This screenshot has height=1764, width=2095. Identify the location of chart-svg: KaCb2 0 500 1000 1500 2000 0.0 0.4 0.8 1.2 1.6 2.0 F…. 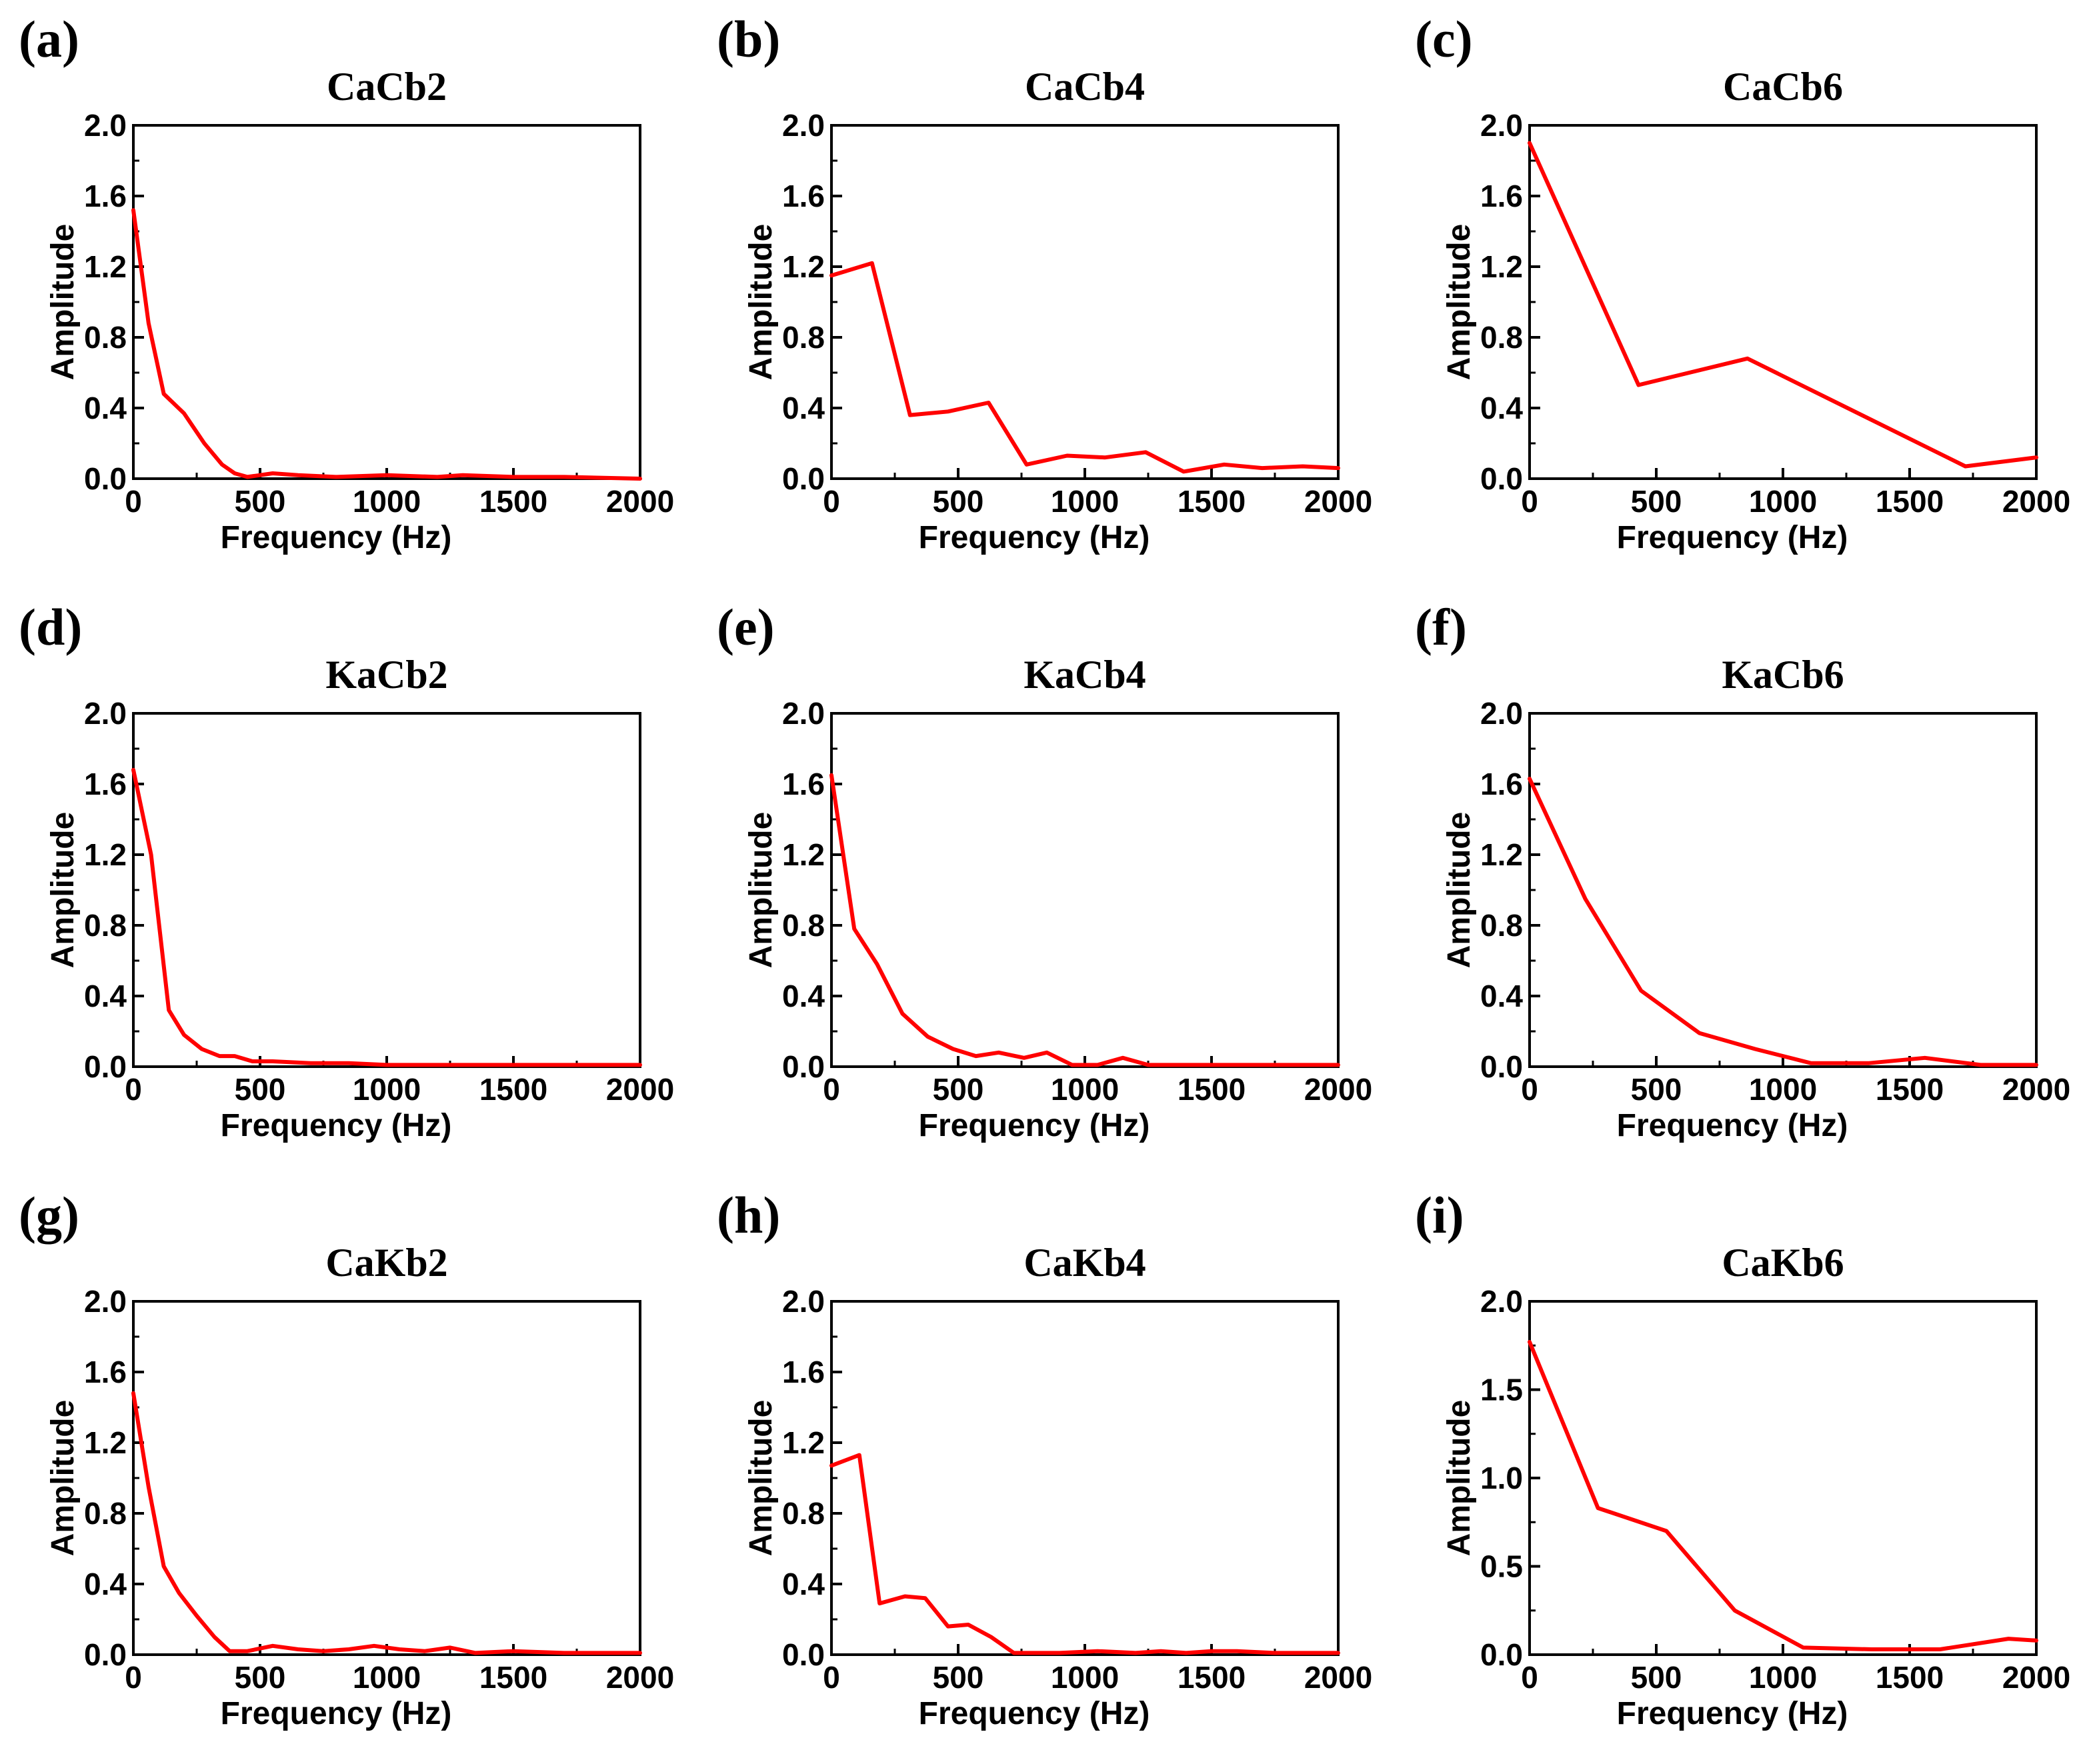
(359, 898).